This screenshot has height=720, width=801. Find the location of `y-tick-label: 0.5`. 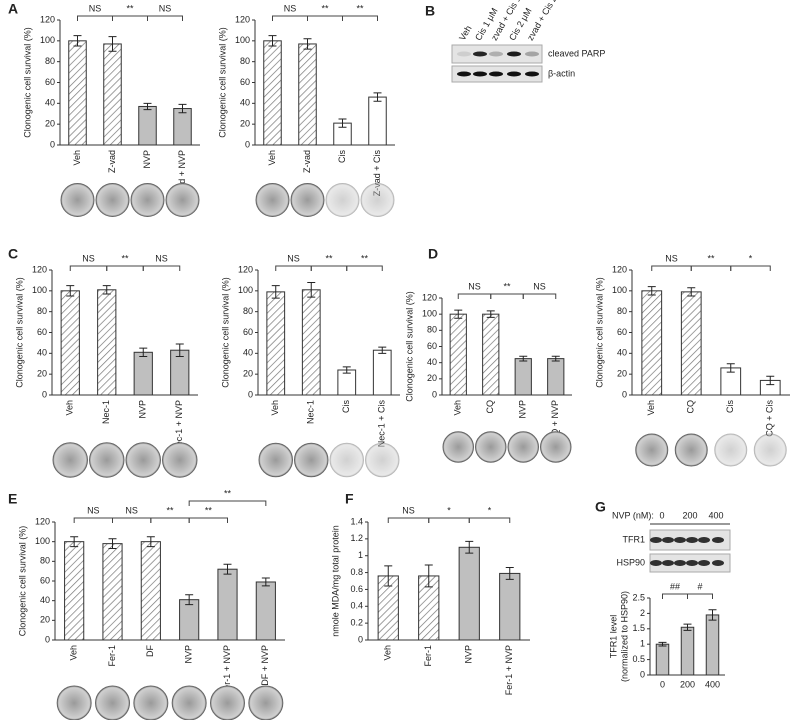

y-tick-label: 0.5 is located at coordinates (638, 659).